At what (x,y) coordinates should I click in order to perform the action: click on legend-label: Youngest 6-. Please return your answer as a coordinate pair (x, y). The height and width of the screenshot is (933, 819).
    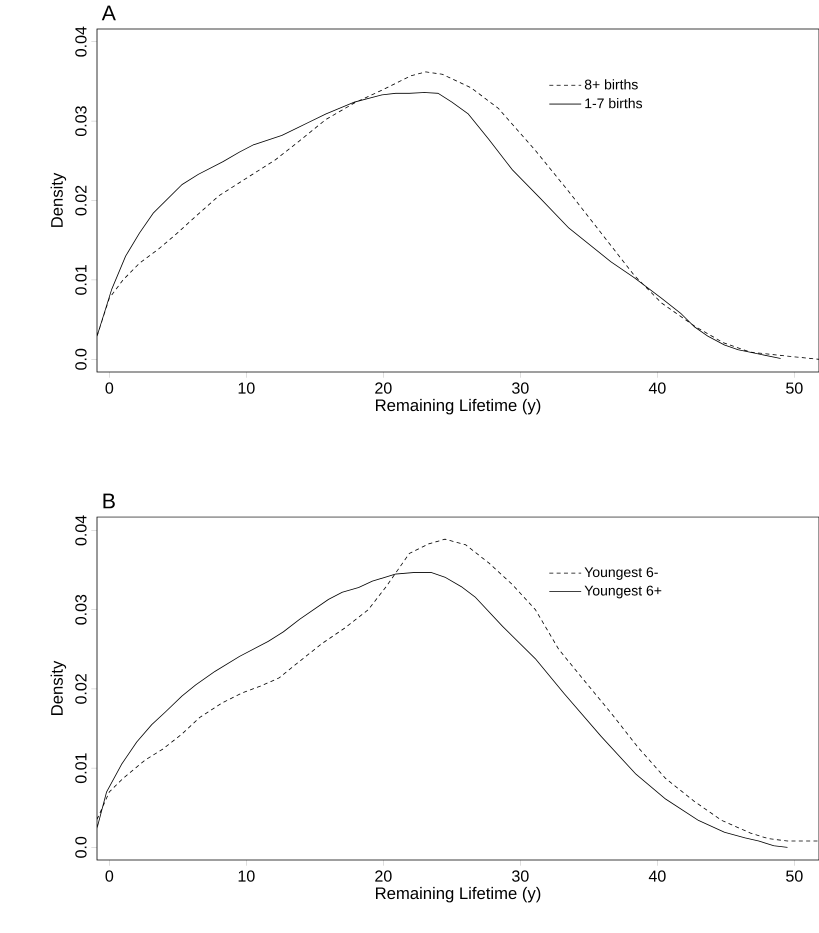
    Looking at the image, I should click on (621, 573).